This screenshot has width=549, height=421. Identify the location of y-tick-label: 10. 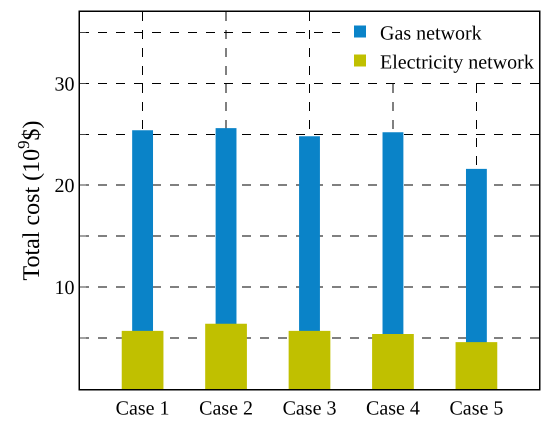
(64, 288).